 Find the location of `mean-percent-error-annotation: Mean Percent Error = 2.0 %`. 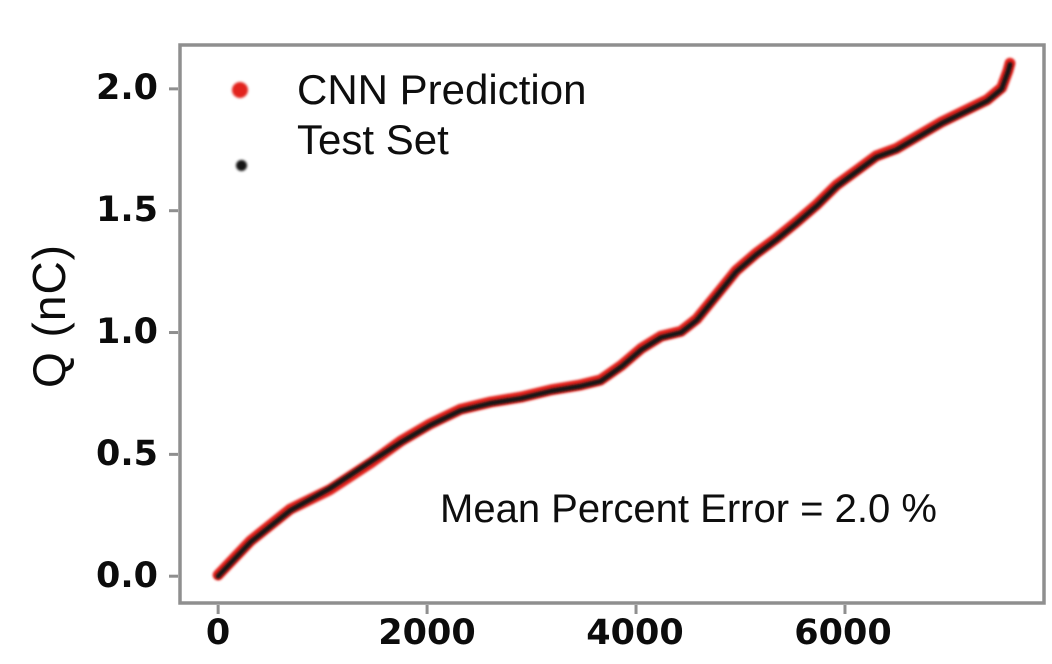

mean-percent-error-annotation: Mean Percent Error = 2.0 % is located at coordinates (688, 509).